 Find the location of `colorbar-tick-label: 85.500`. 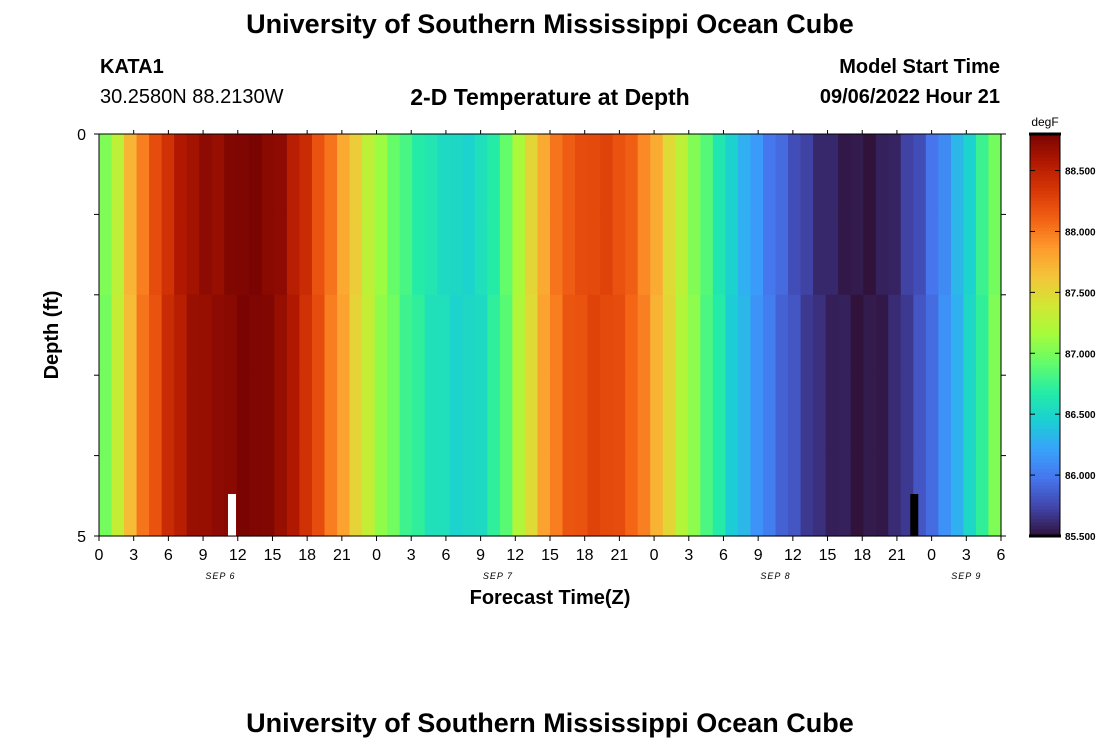

colorbar-tick-label: 85.500 is located at coordinates (1080, 537).